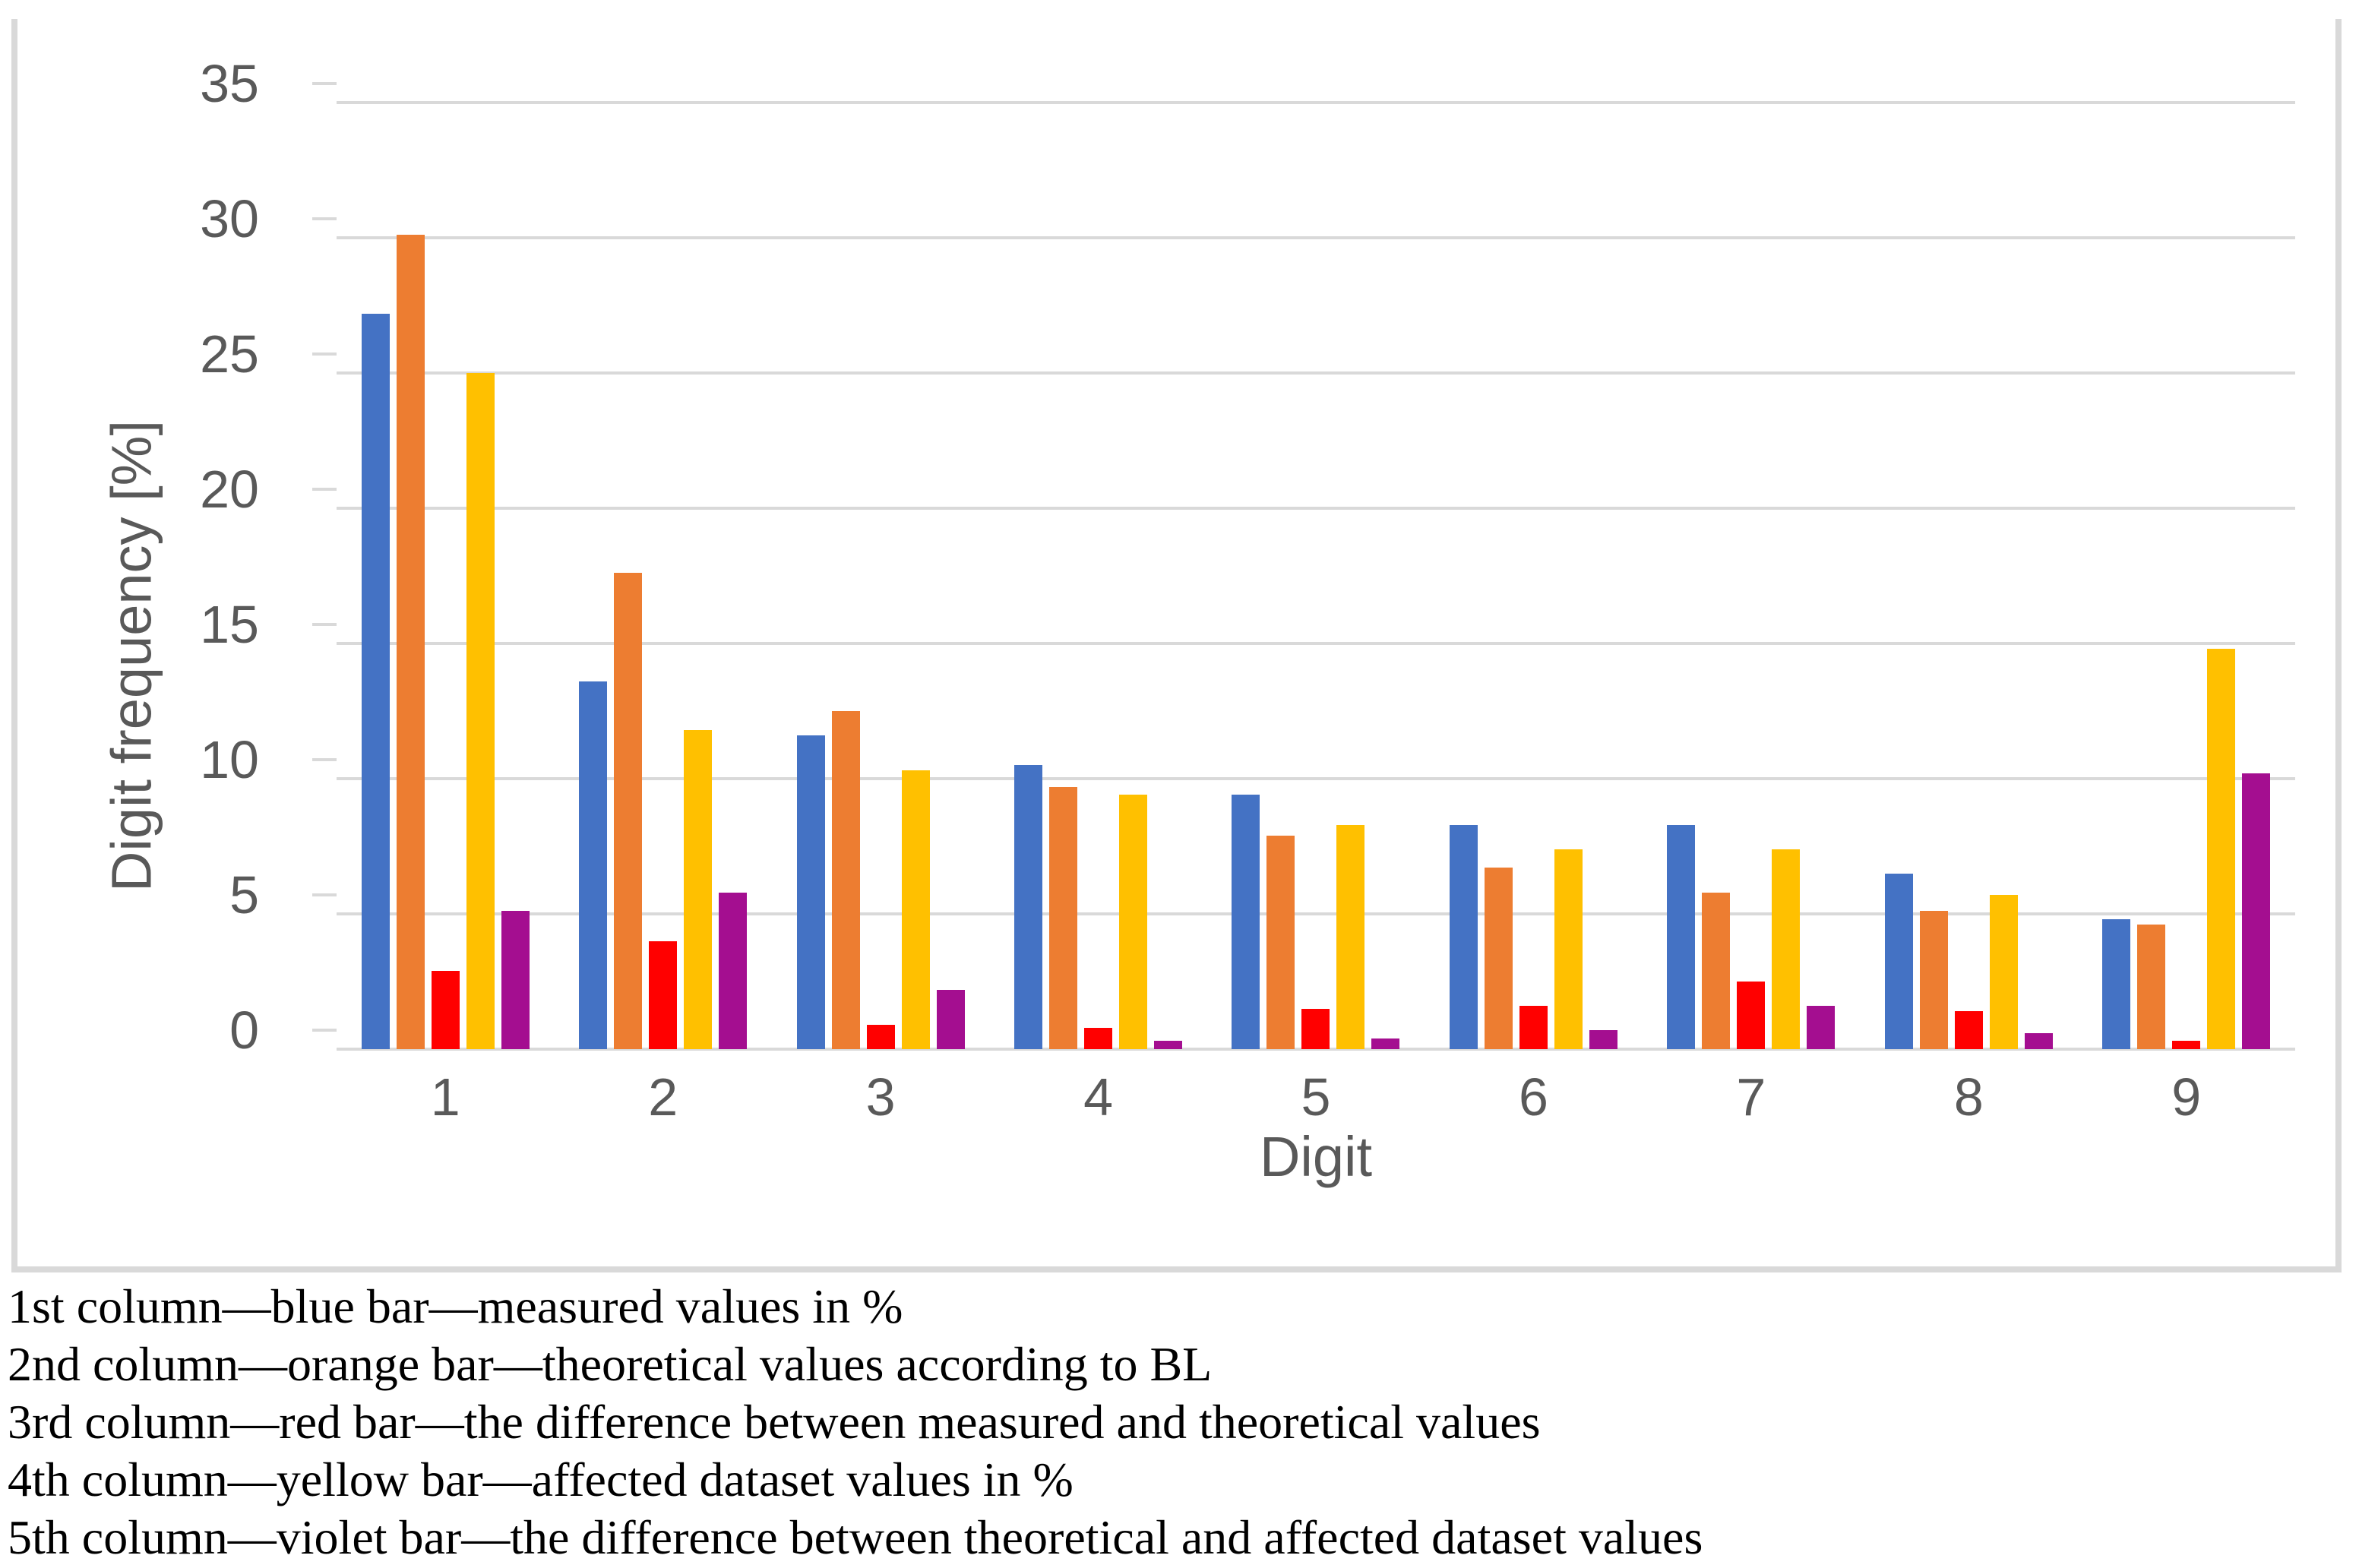 This screenshot has width=2359, height=1568. I want to click on bar-group-digit-3: 3, so click(881, 613).